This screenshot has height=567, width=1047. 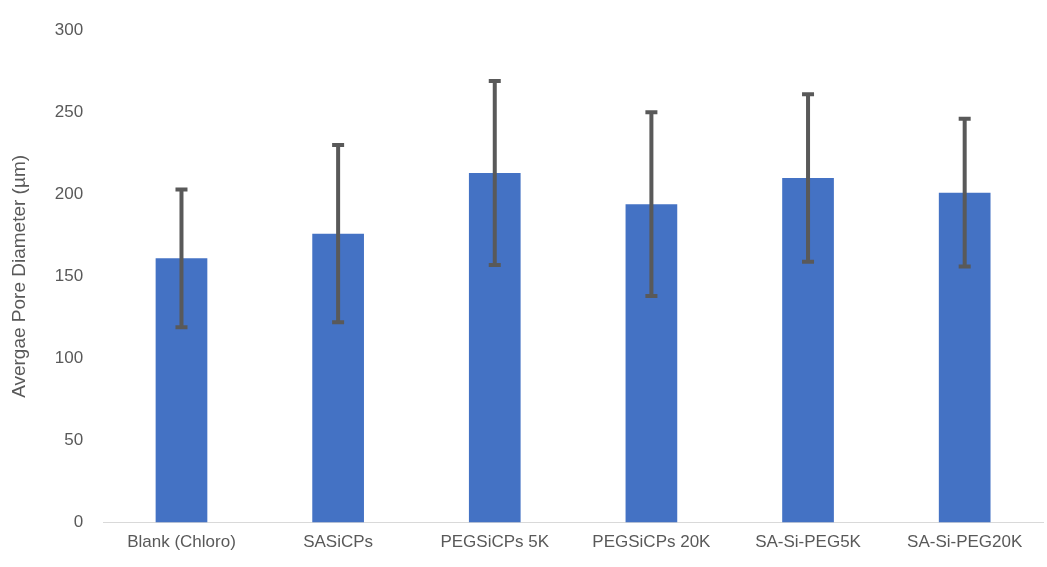 What do you see at coordinates (69, 29) in the screenshot?
I see `y-tick-label: 300` at bounding box center [69, 29].